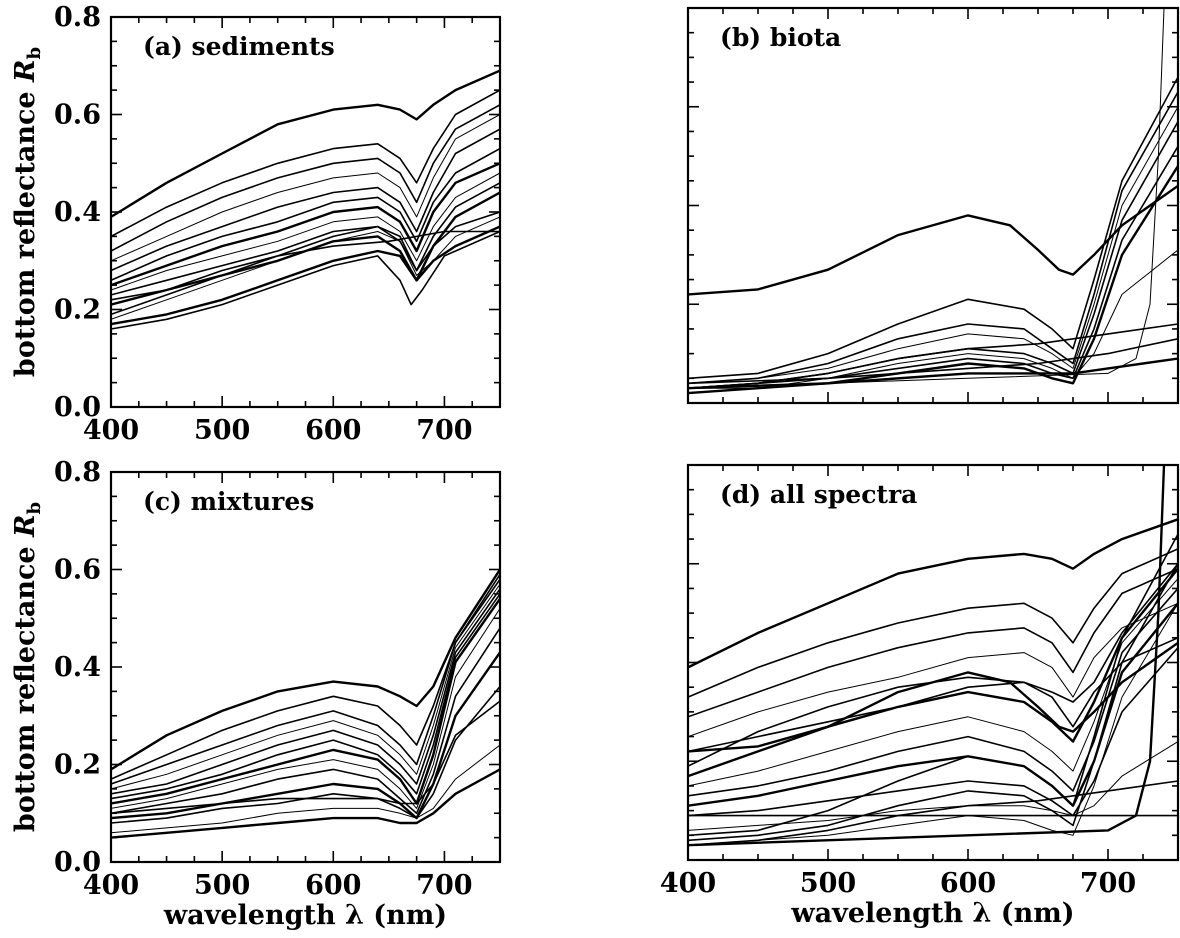  What do you see at coordinates (77, 667) in the screenshot?
I see `panel-c-y-tick-label: 0.4` at bounding box center [77, 667].